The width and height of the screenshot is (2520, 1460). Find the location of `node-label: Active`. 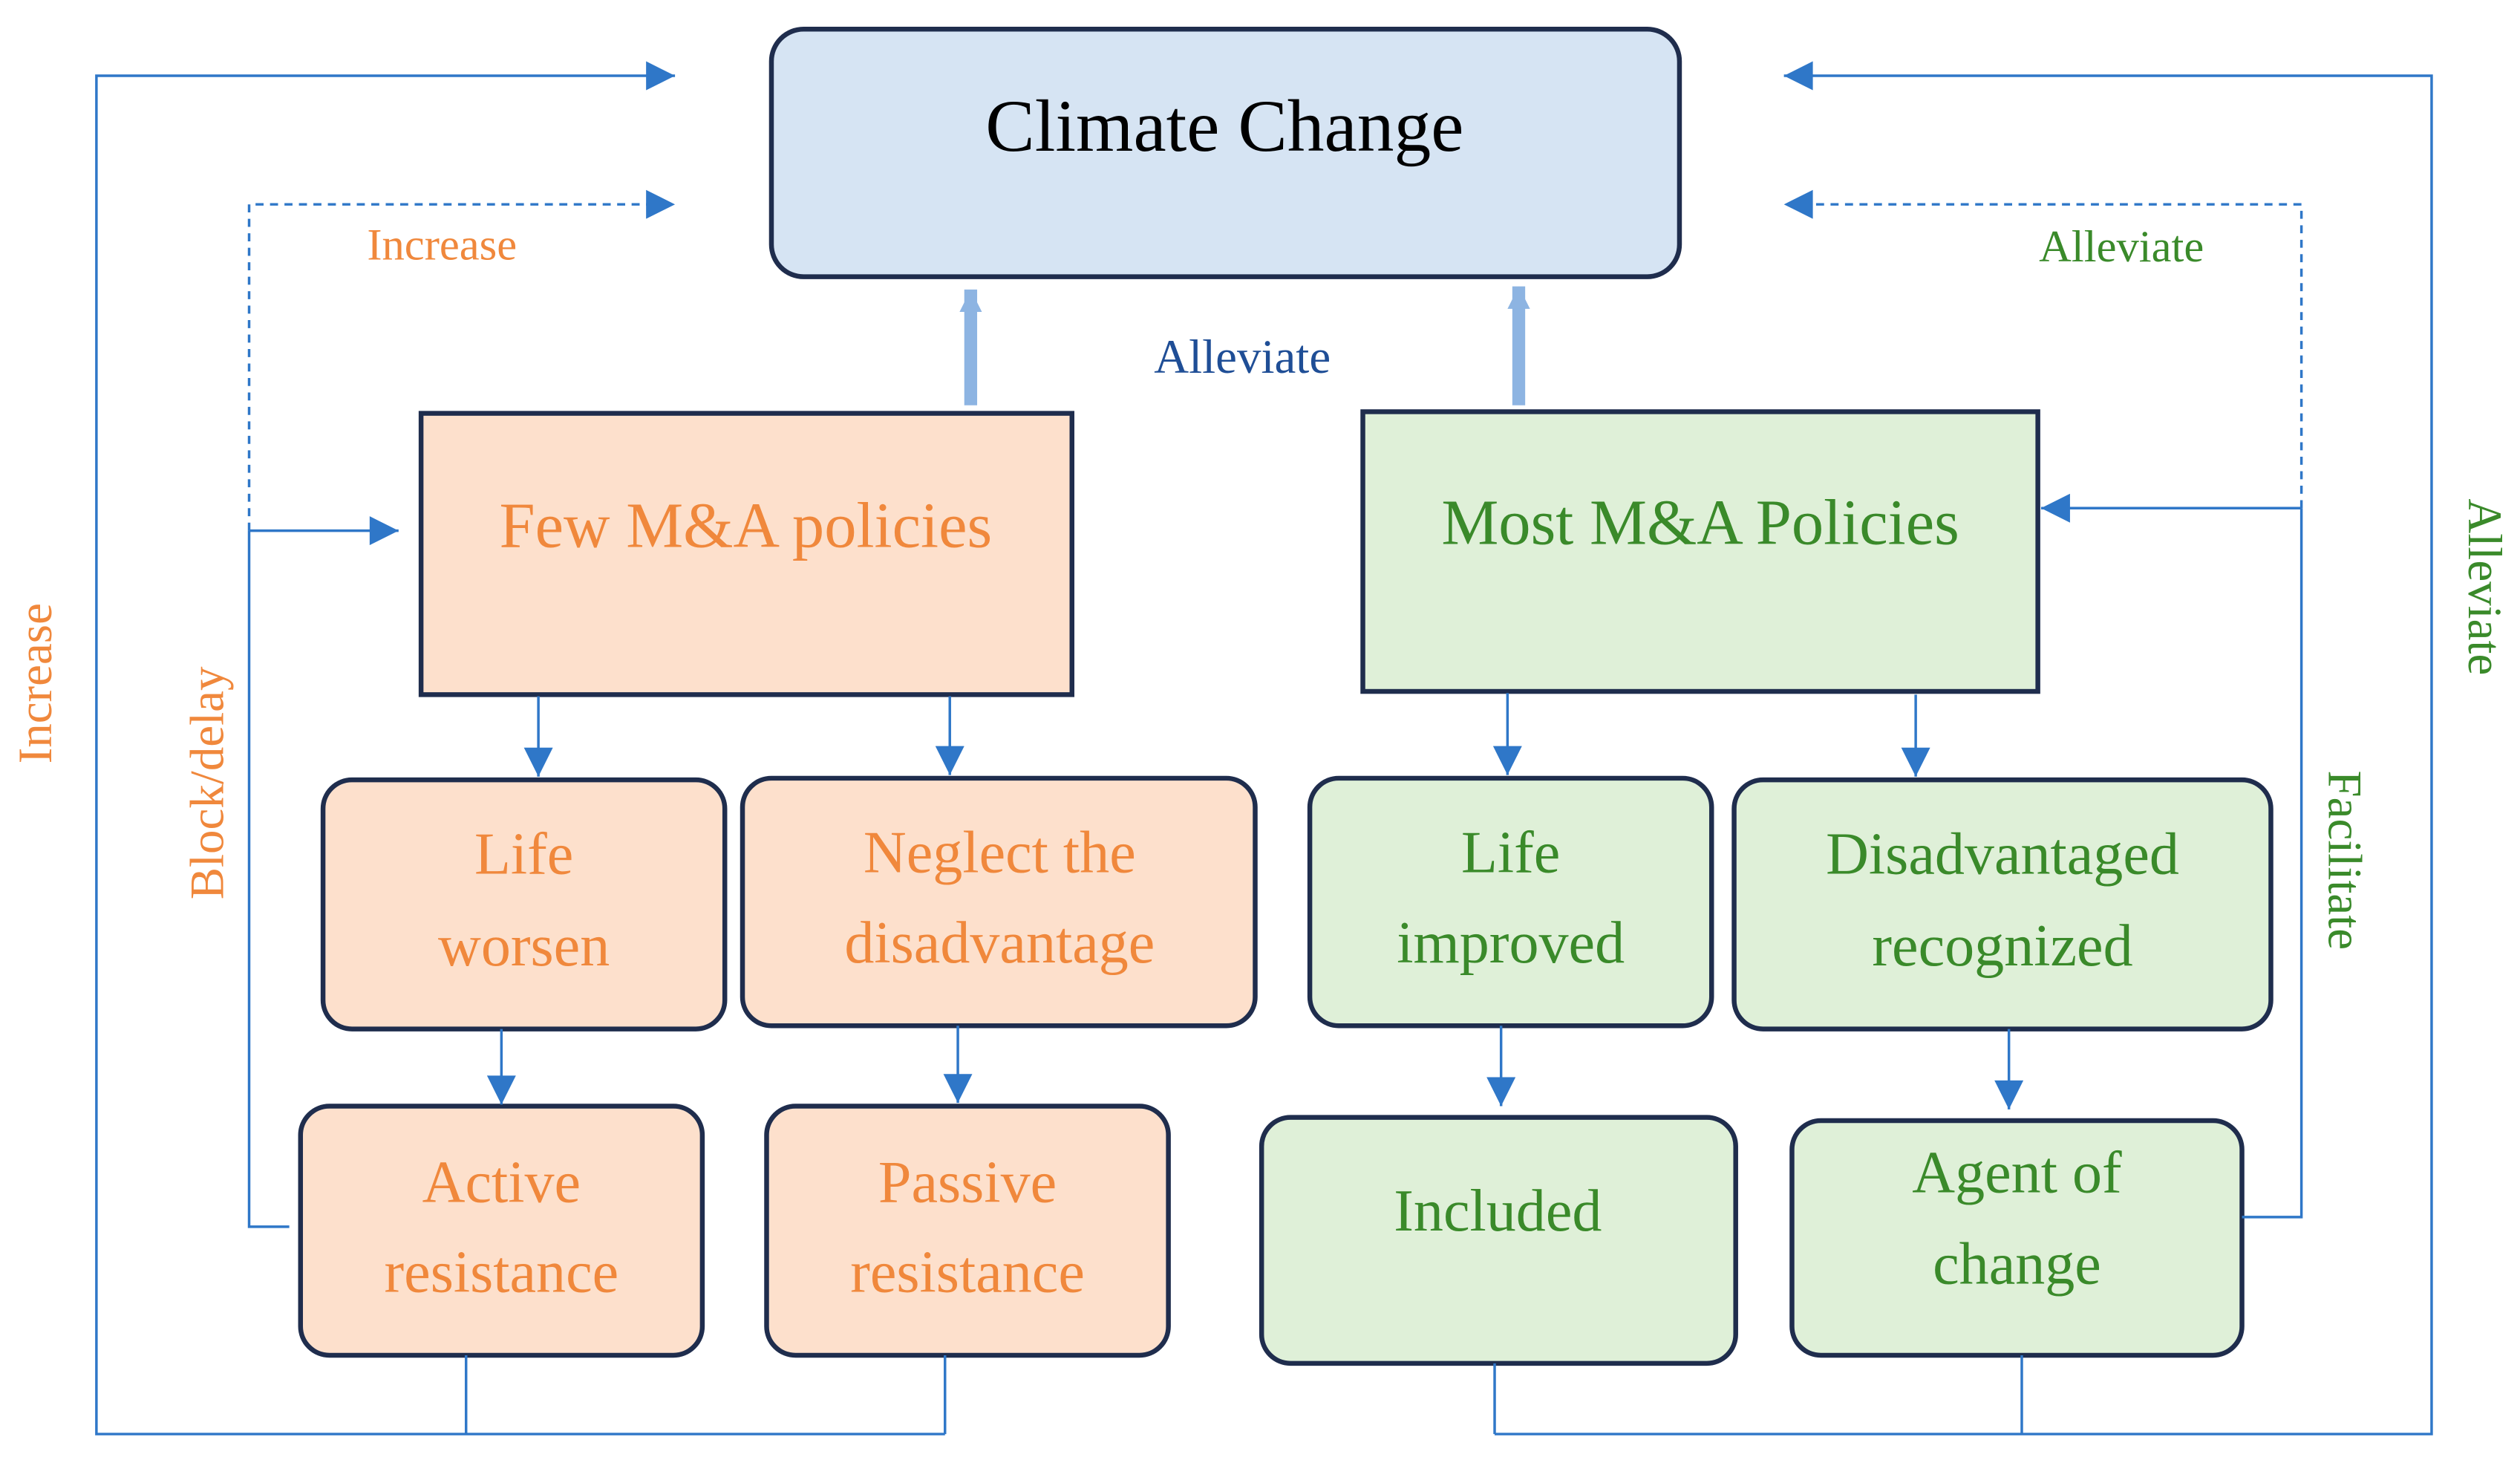

node-label: Active is located at coordinates (502, 1182).